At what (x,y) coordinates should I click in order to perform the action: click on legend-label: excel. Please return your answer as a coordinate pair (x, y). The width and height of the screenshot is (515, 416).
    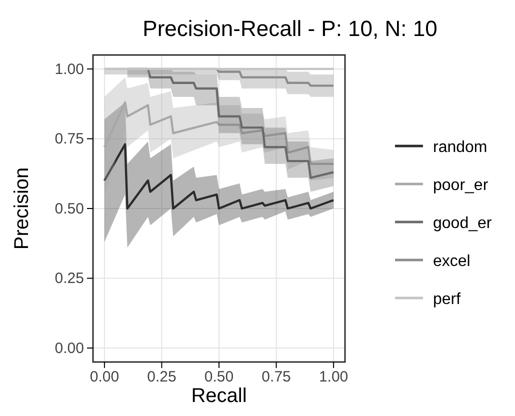
    Looking at the image, I should click on (451, 261).